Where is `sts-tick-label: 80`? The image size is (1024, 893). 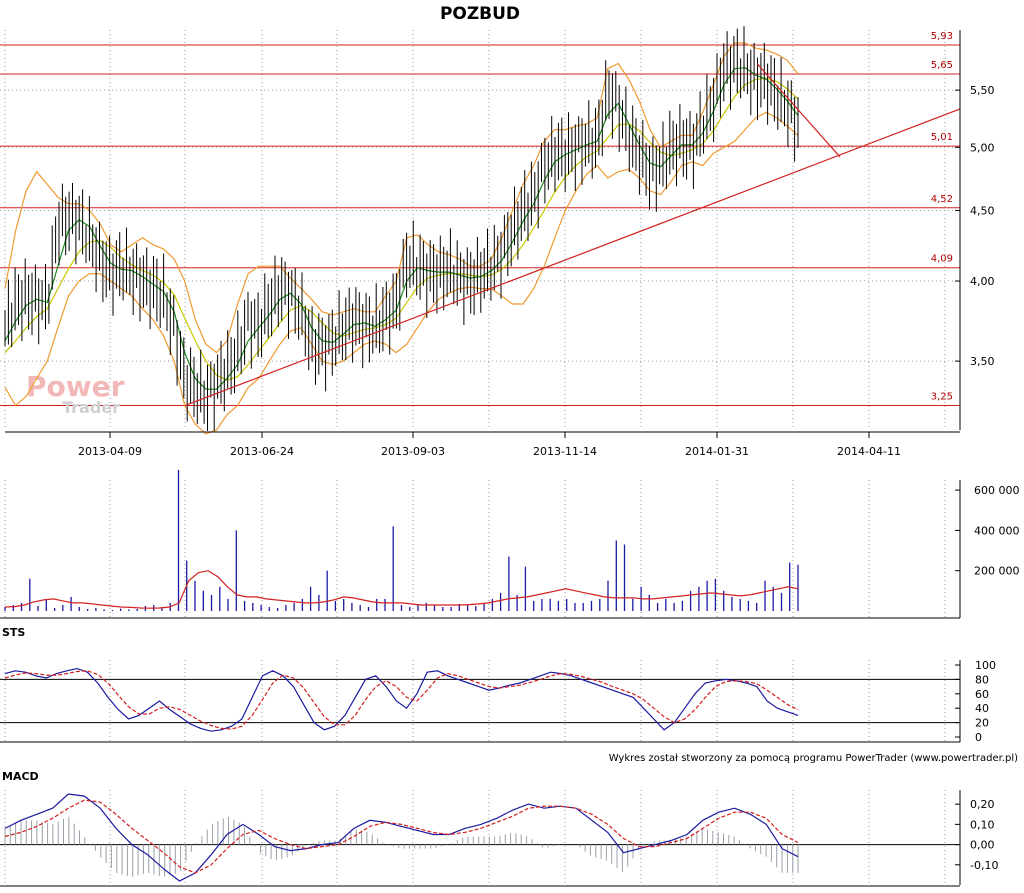
sts-tick-label: 80 is located at coordinates (982, 679).